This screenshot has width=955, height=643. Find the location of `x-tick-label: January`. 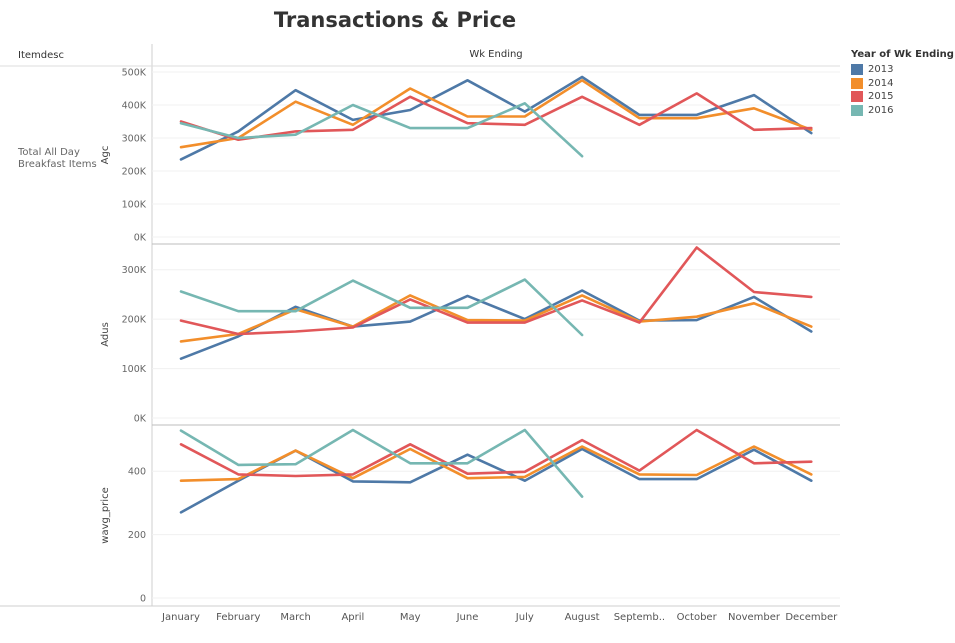

x-tick-label: January is located at coordinates (180, 617).